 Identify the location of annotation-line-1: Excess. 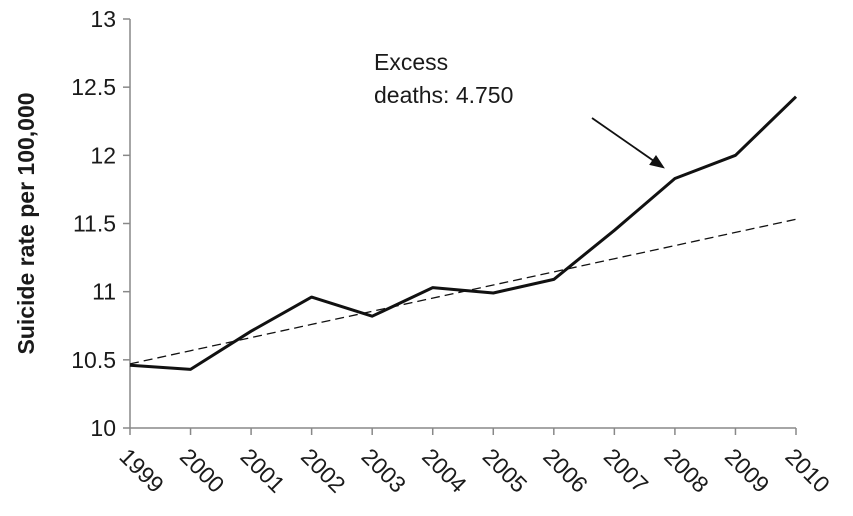
(411, 62).